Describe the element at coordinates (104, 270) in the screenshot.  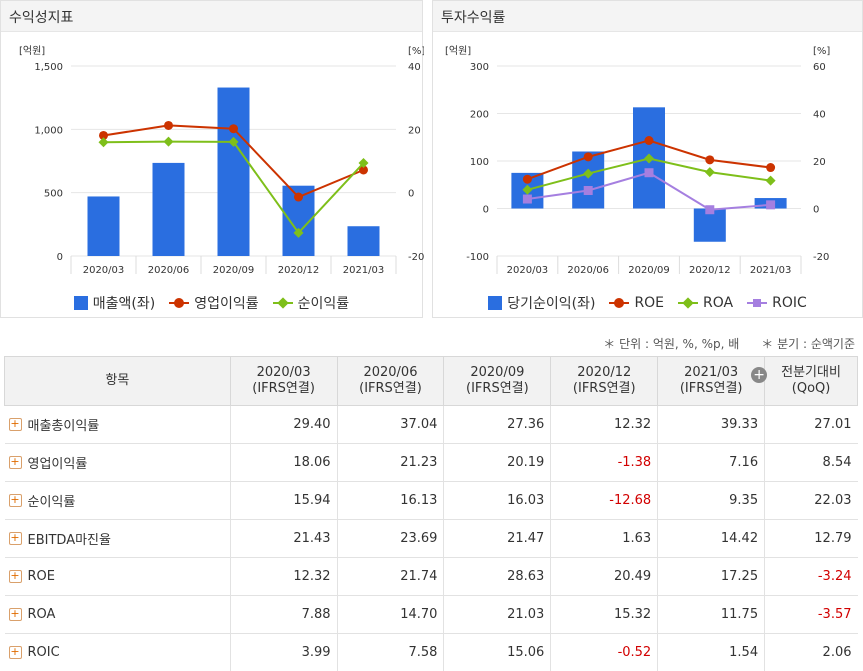
I see `x-tick-label: 2020/03` at that location.